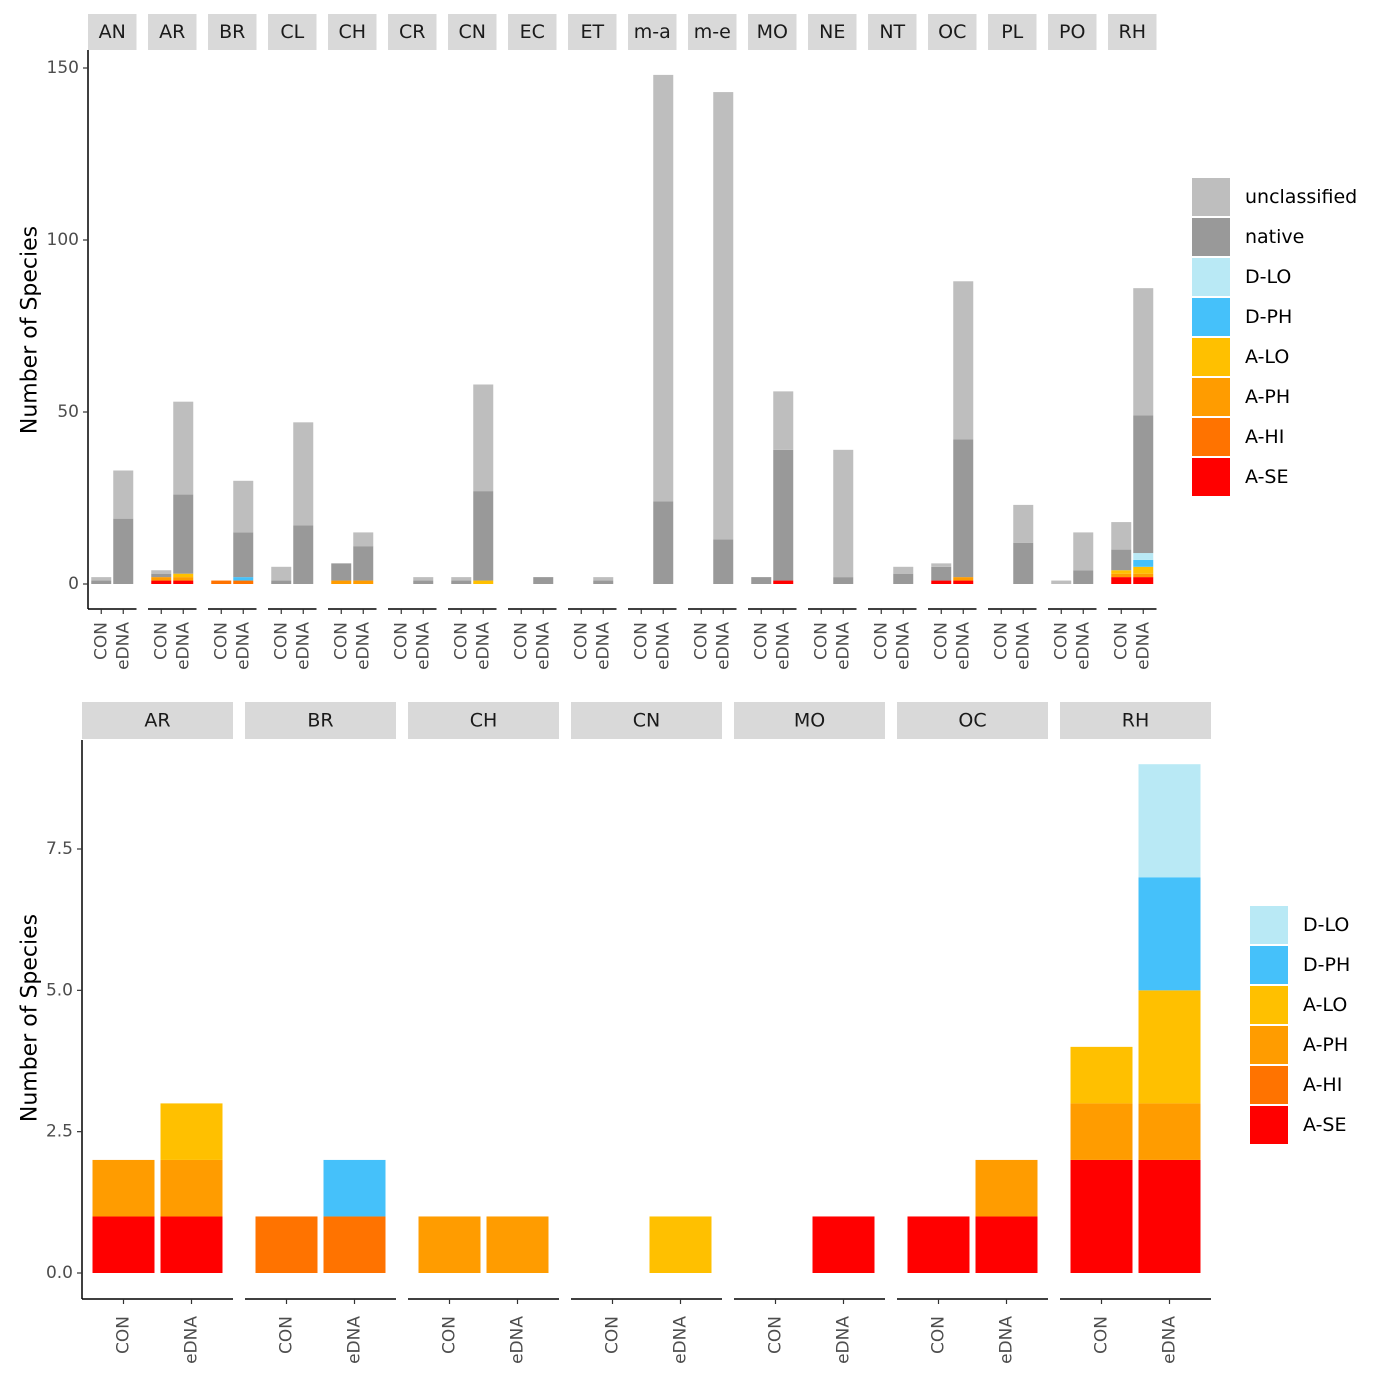 The image size is (1378, 1378). Describe the element at coordinates (1269, 965) in the screenshot. I see `bottom-legend-key-d-ph` at that location.